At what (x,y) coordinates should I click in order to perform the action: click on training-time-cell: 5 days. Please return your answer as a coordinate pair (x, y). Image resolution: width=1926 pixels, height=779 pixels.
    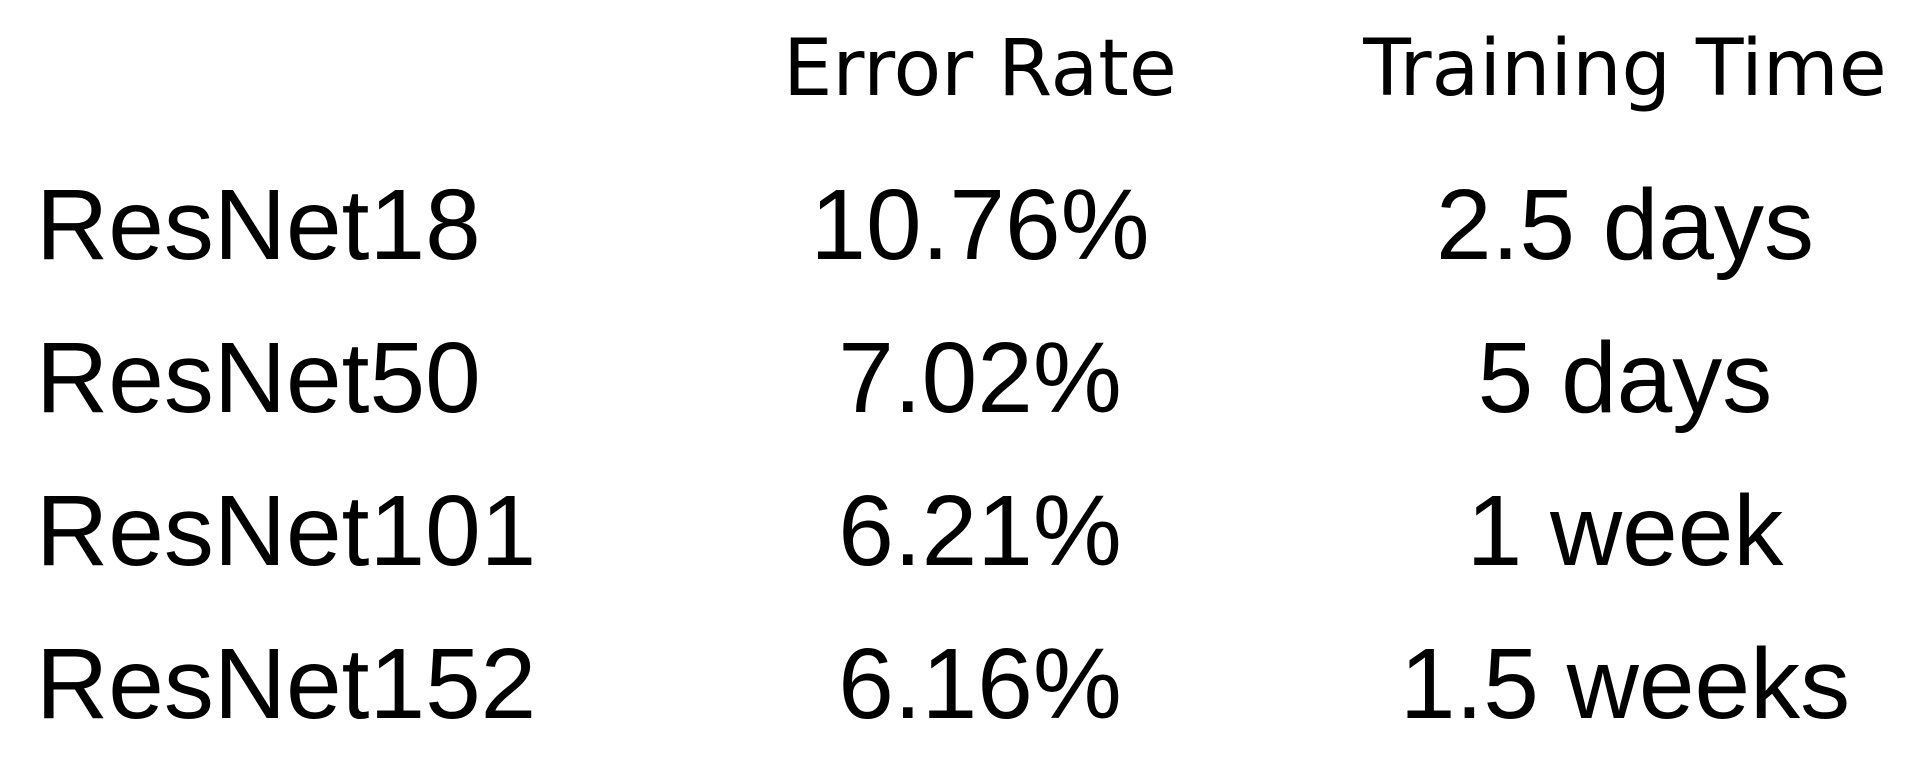
    Looking at the image, I should click on (1625, 378).